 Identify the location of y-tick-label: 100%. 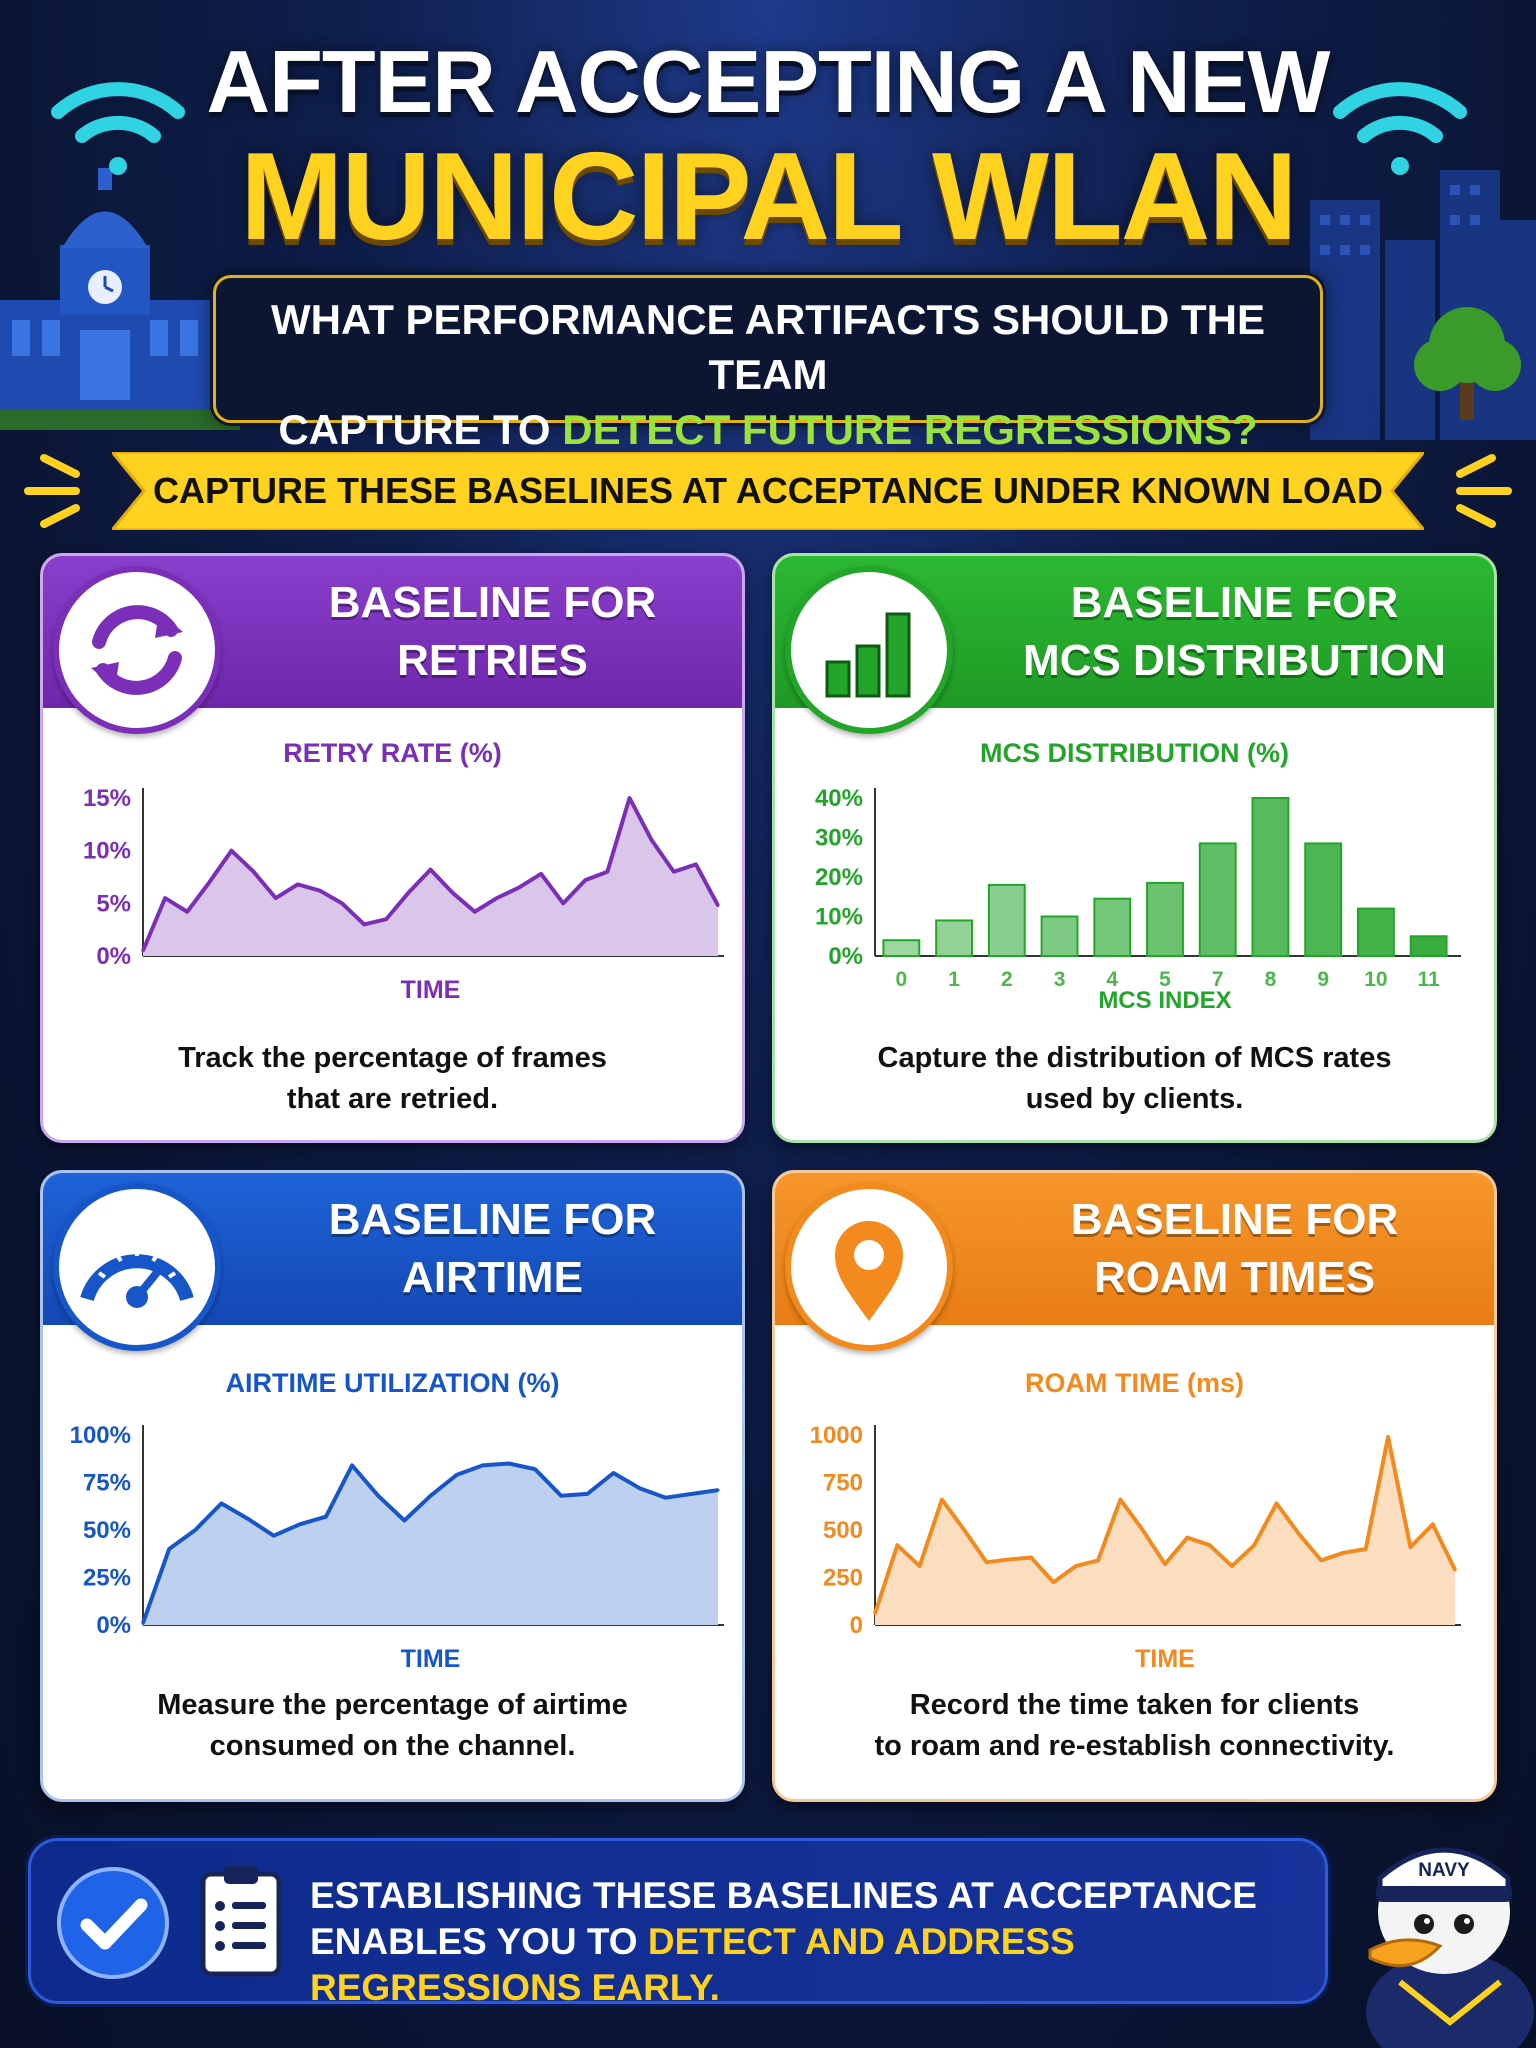
(100, 1435).